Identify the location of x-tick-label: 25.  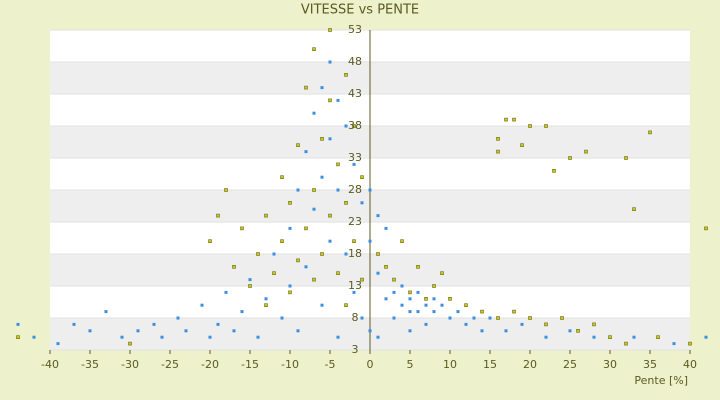
(570, 364).